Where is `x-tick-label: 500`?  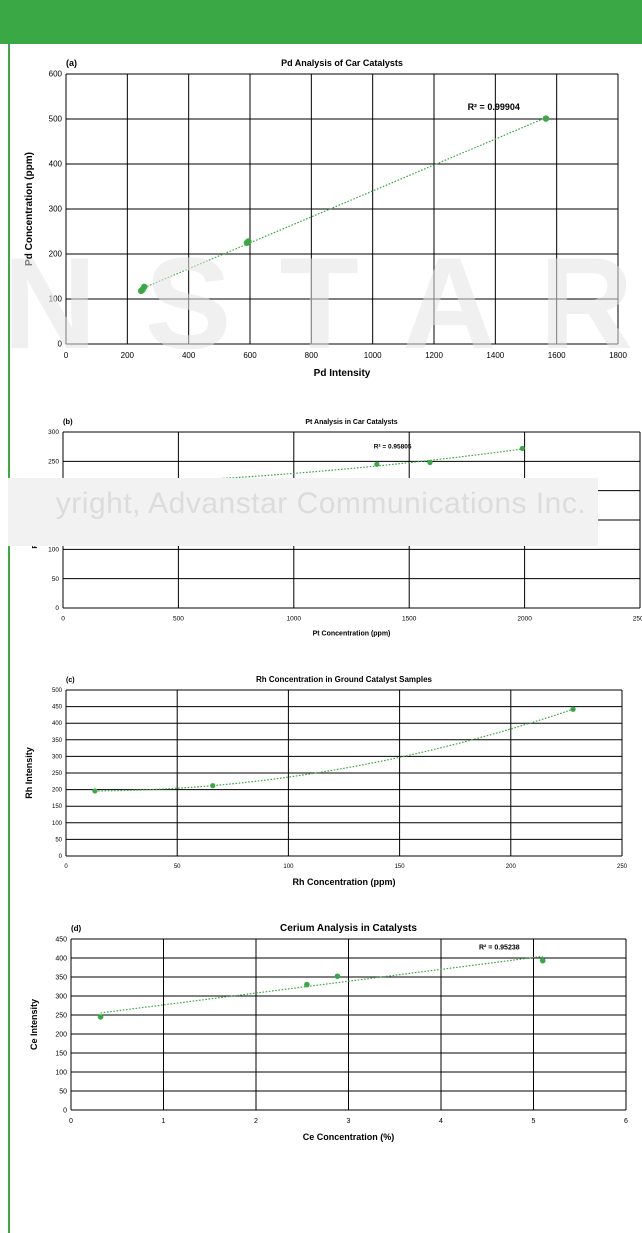 x-tick-label: 500 is located at coordinates (178, 619).